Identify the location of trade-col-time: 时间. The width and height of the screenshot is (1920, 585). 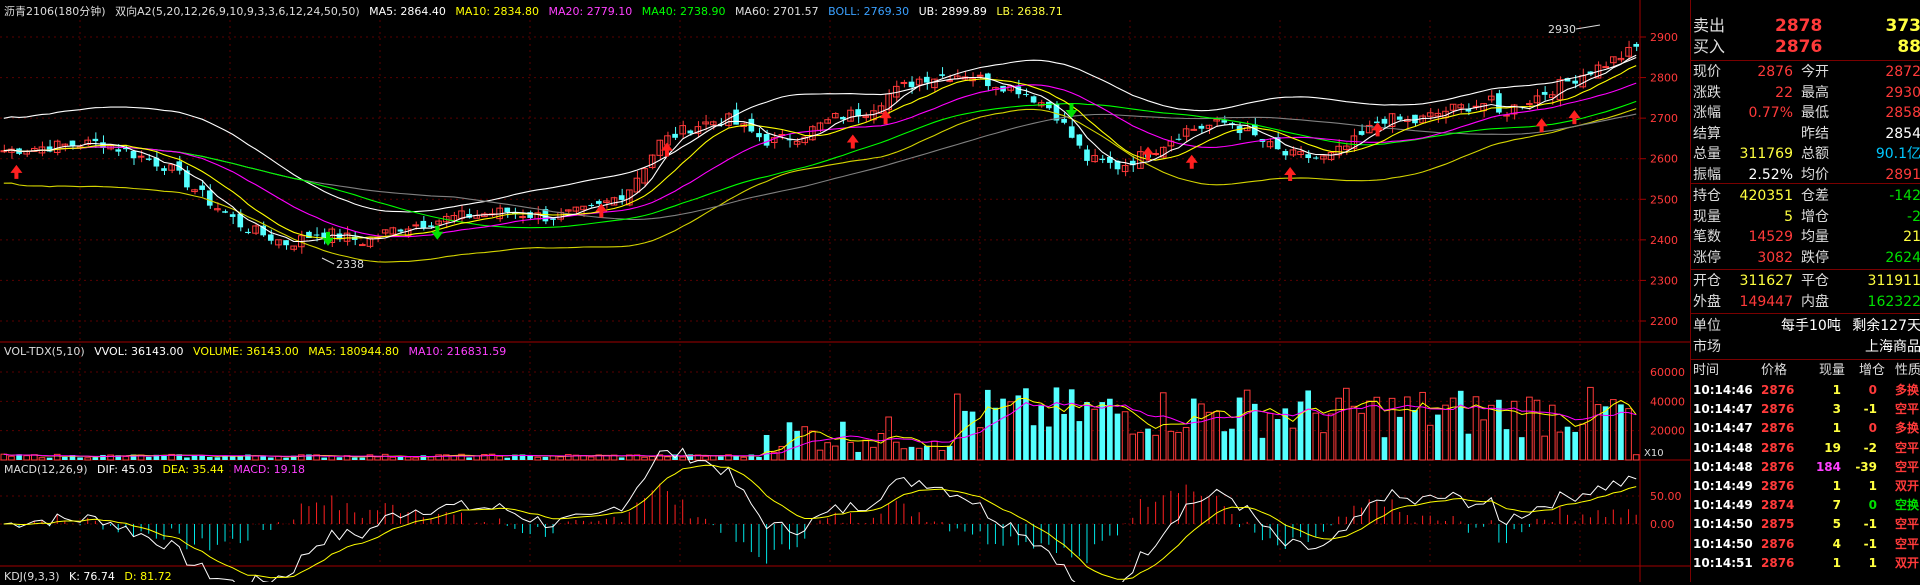
(1706, 371).